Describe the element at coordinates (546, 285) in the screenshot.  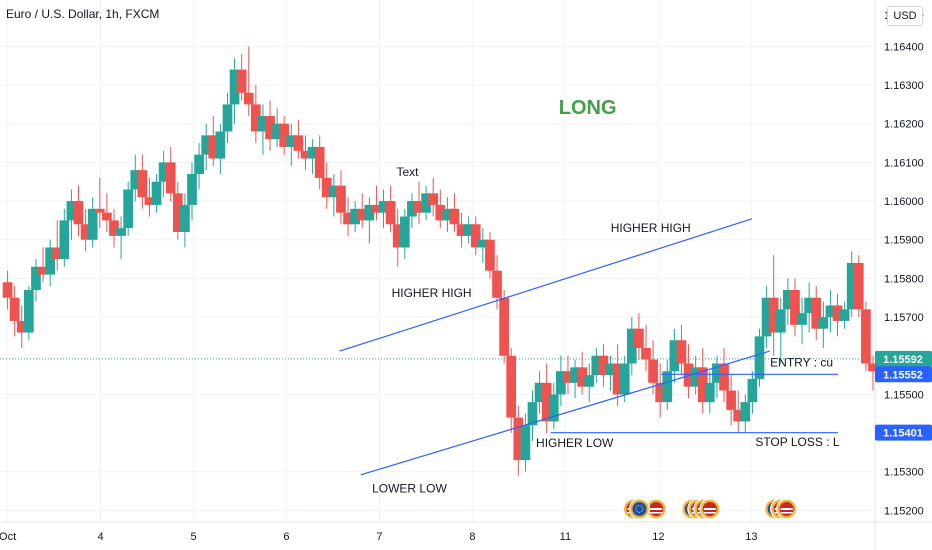
I see `upper-channel-line` at that location.